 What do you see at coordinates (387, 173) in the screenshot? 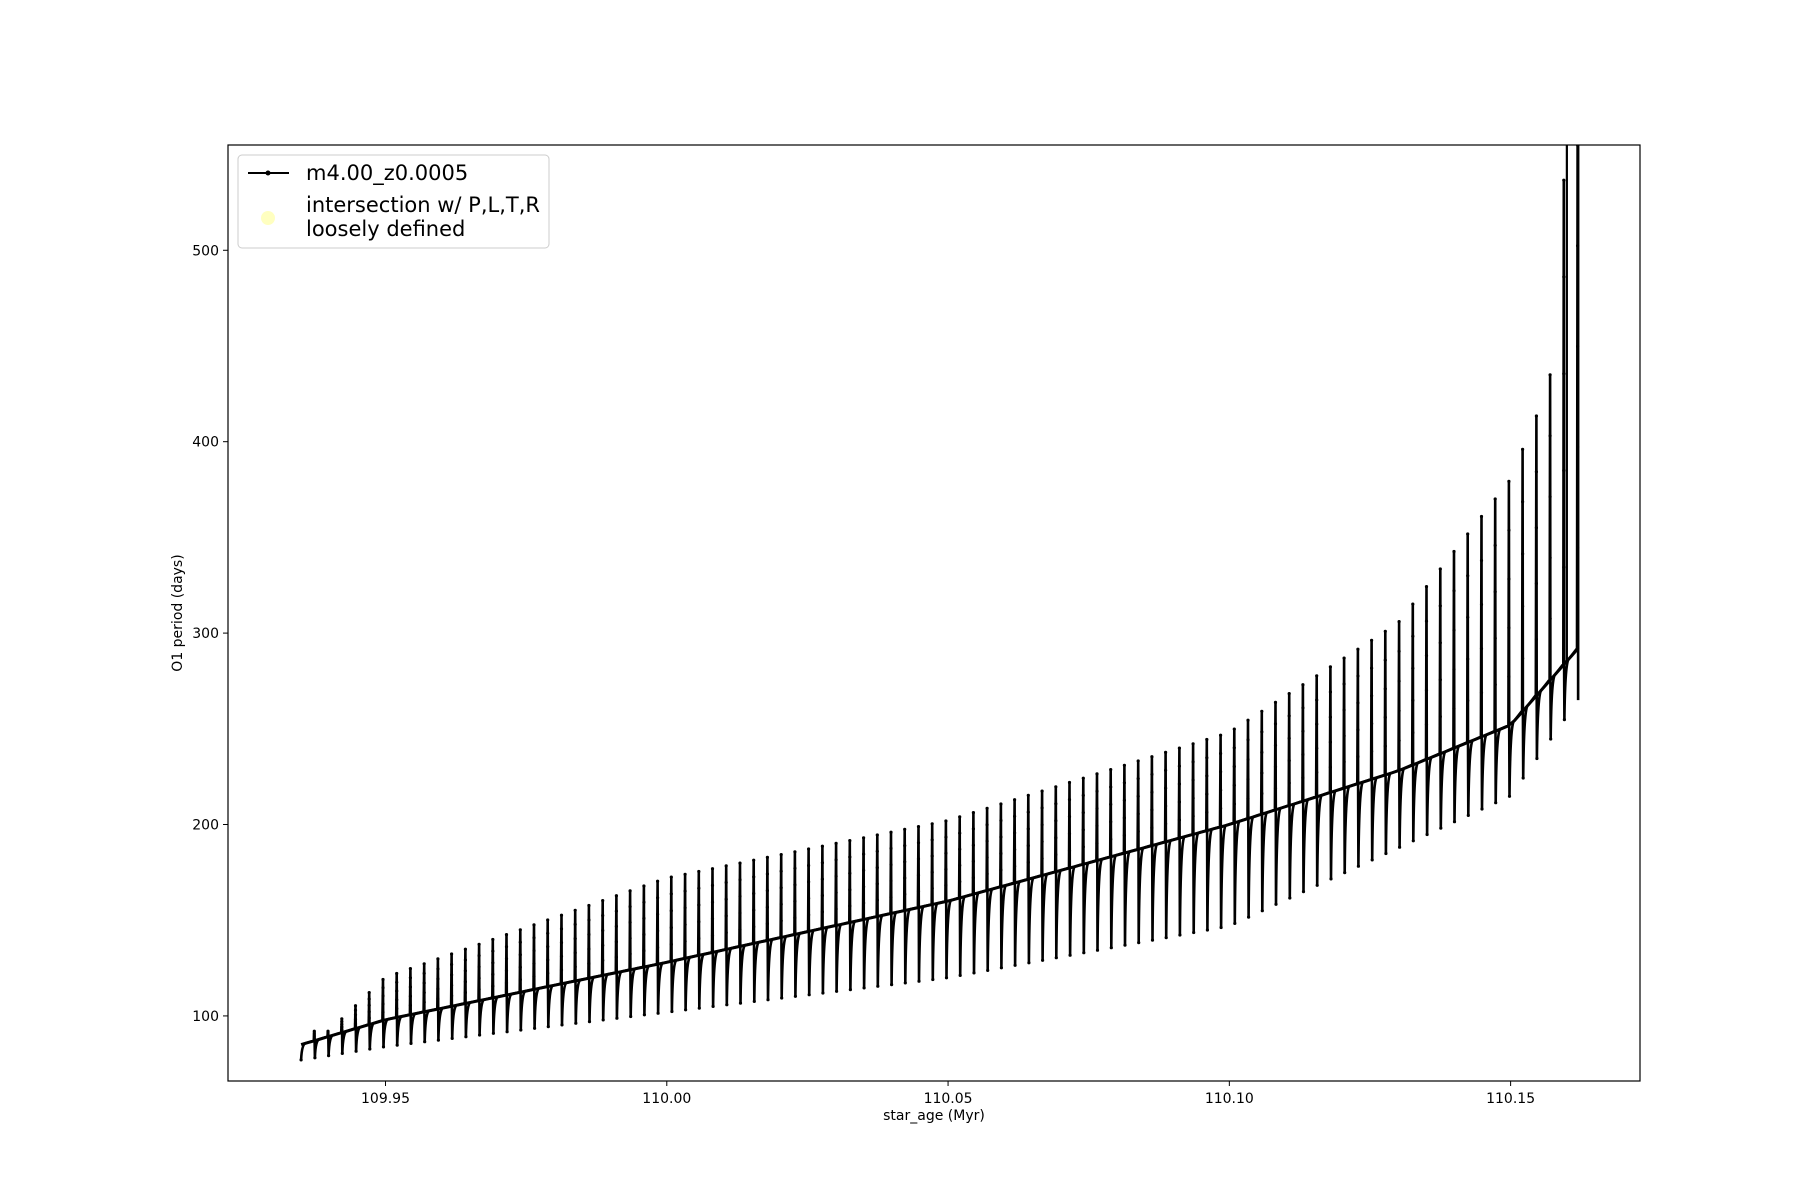
I see `legend-label-series: m4.00_z0.0005` at bounding box center [387, 173].